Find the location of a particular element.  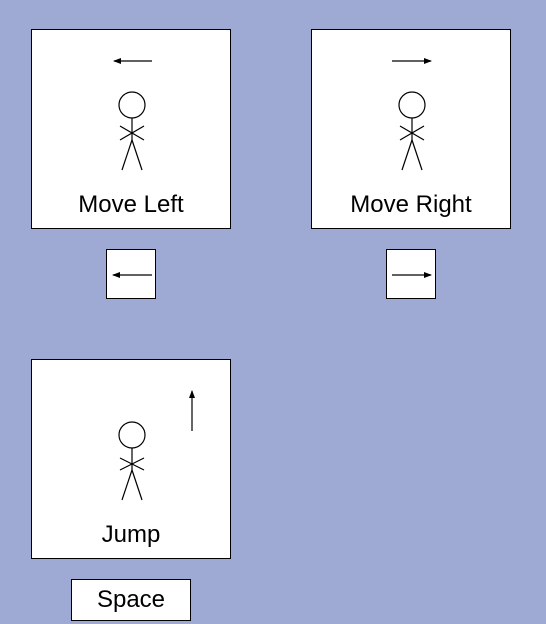

jump-label: Jump is located at coordinates (131, 534).